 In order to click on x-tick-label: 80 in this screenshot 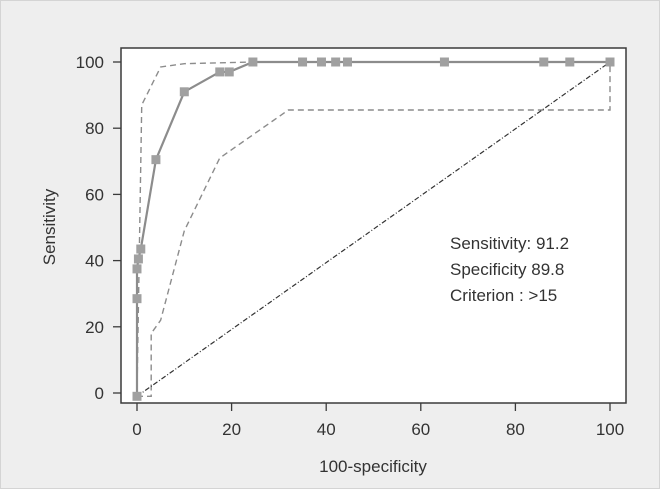, I will do `click(515, 429)`.